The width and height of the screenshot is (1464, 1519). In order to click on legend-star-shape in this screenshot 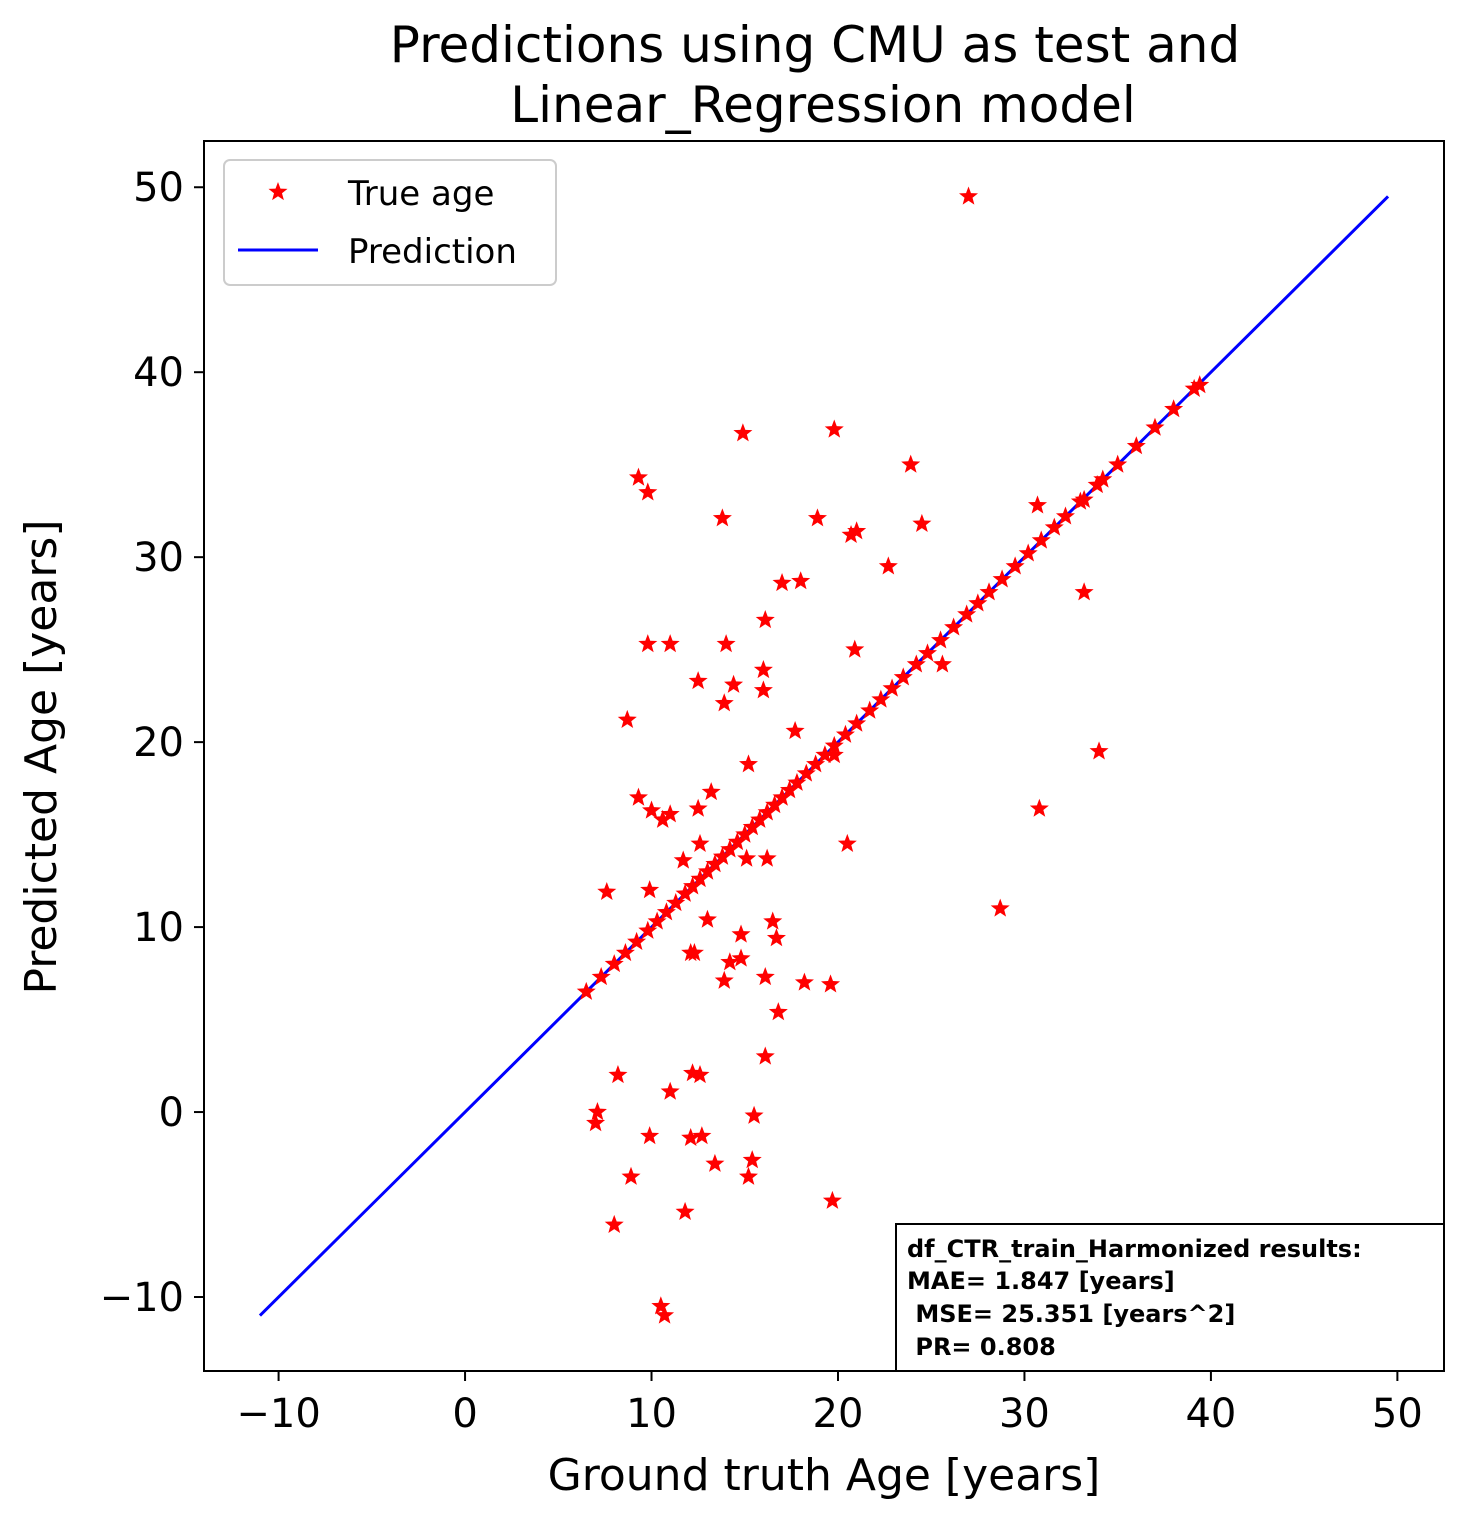, I will do `click(278, 191)`.